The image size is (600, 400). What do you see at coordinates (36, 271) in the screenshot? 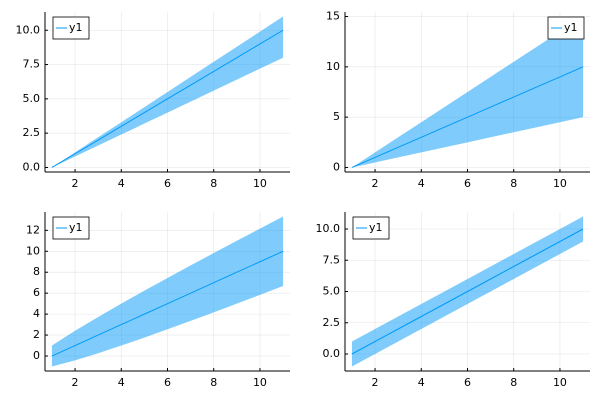
I see `y-tick-label: 8` at bounding box center [36, 271].